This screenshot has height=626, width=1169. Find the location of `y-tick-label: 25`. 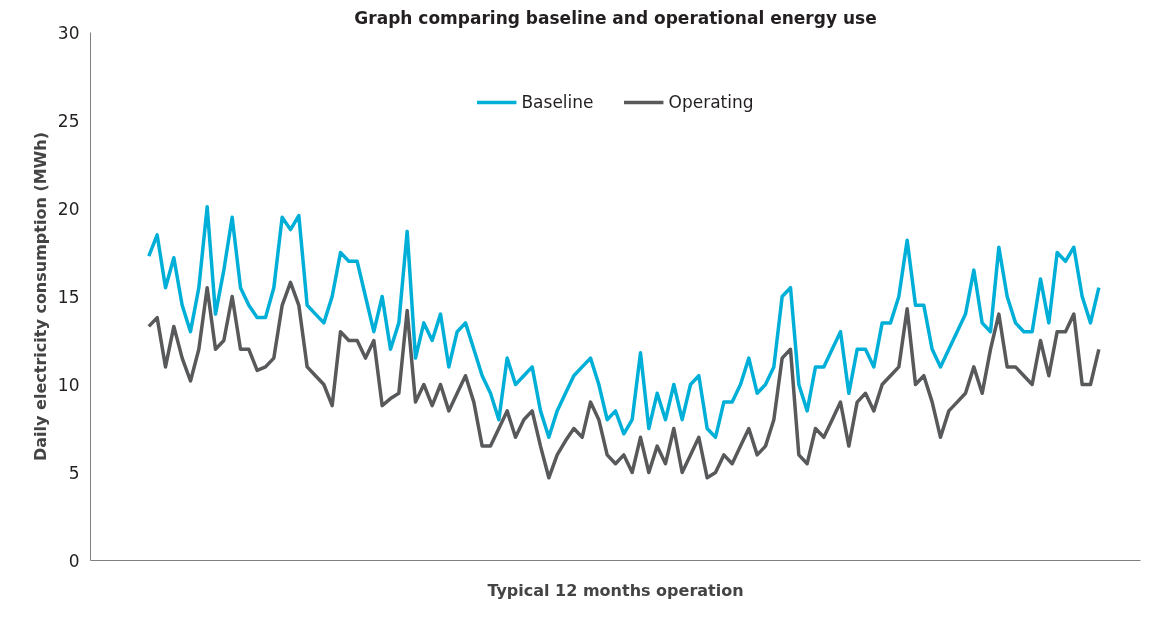

y-tick-label: 25 is located at coordinates (68, 121).